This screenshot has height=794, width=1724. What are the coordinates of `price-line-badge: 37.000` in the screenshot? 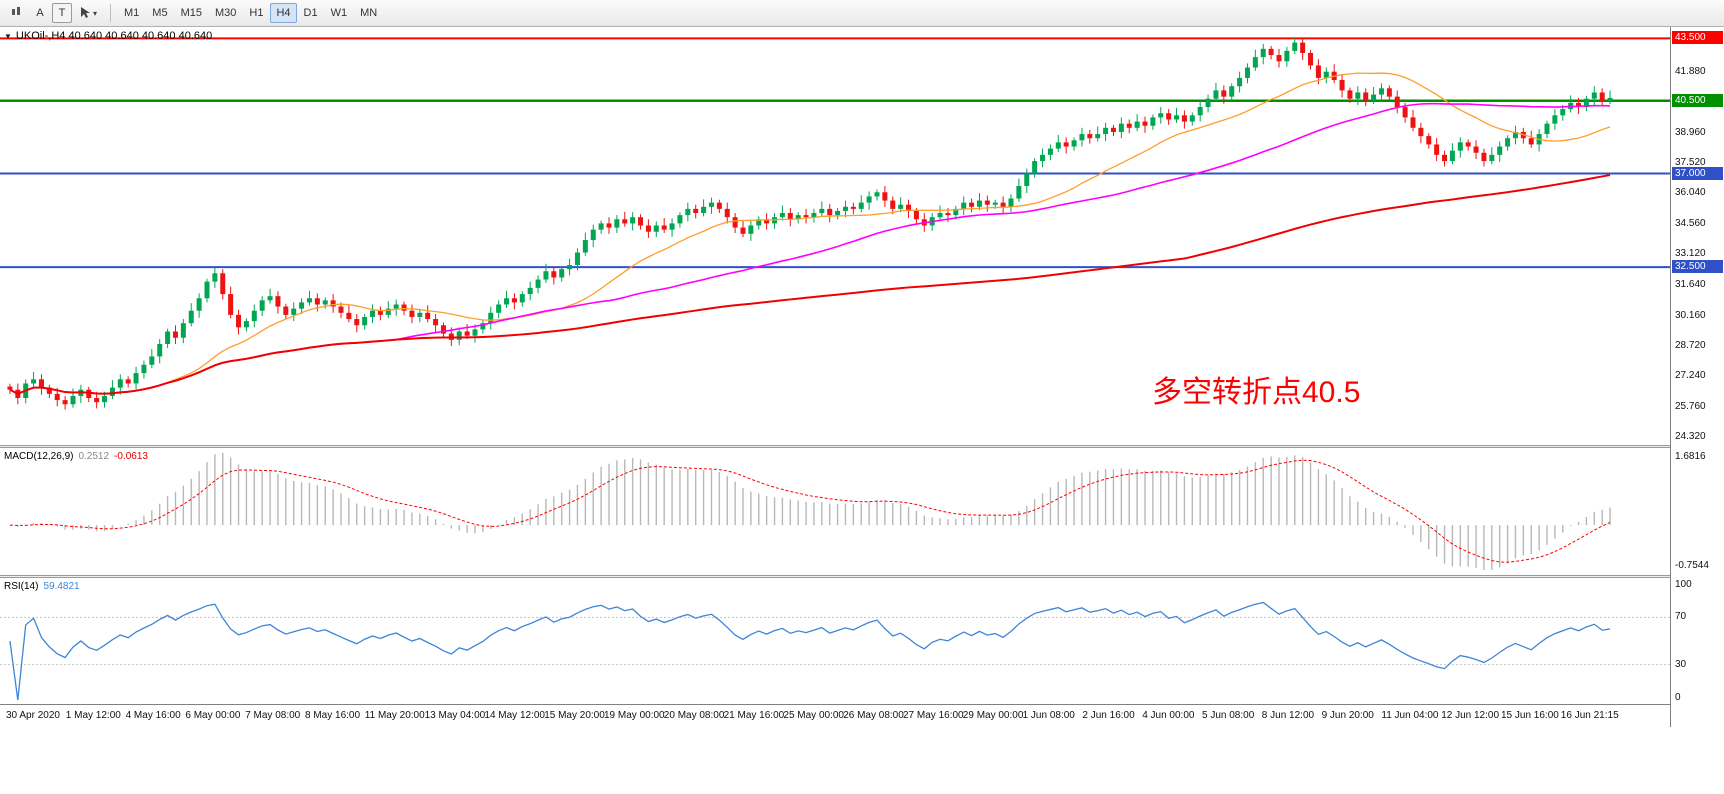 It's located at (1697, 173).